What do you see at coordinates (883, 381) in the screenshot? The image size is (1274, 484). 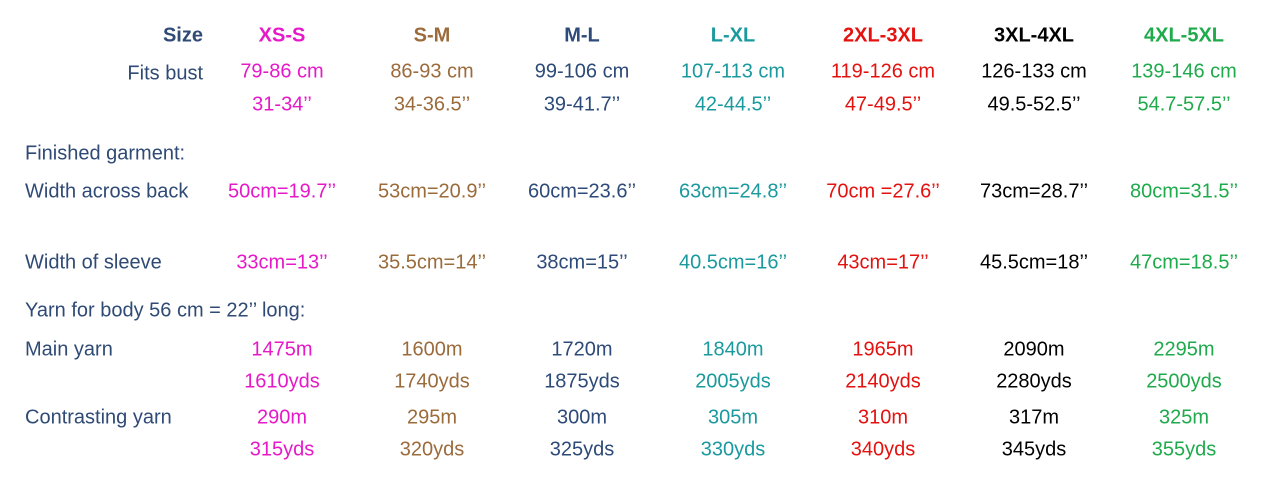 I see `cell: 2140yds` at bounding box center [883, 381].